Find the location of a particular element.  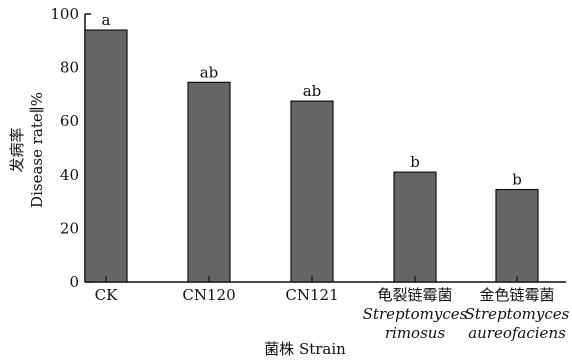

y-axis-title-english: Disease rate∥% is located at coordinates (37, 150).